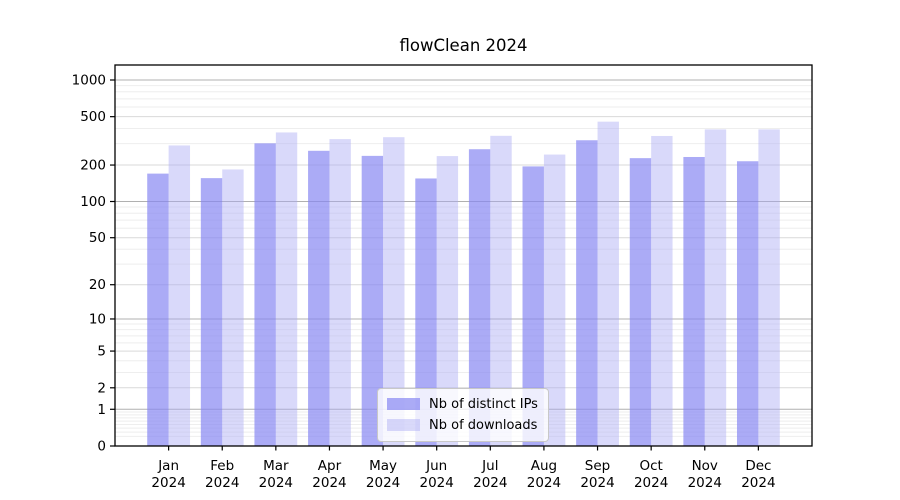  I want to click on x-tick-year-nov: 2024, so click(705, 483).